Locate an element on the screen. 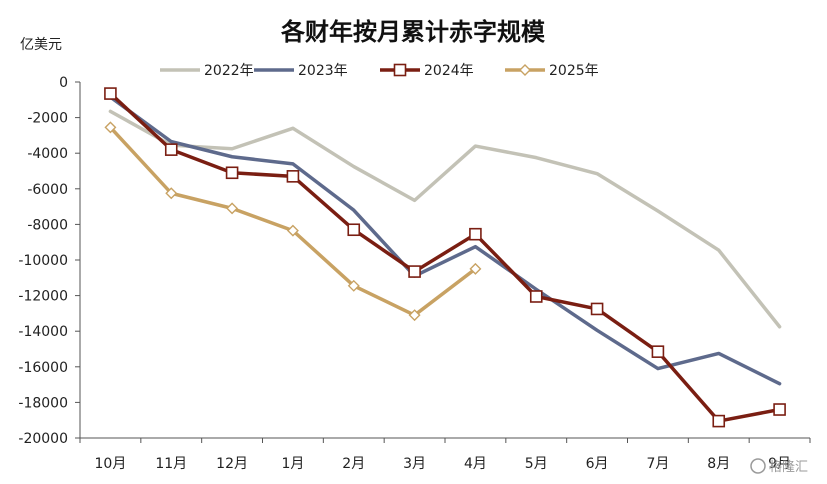  x-tick-label: 7月 is located at coordinates (657, 464).